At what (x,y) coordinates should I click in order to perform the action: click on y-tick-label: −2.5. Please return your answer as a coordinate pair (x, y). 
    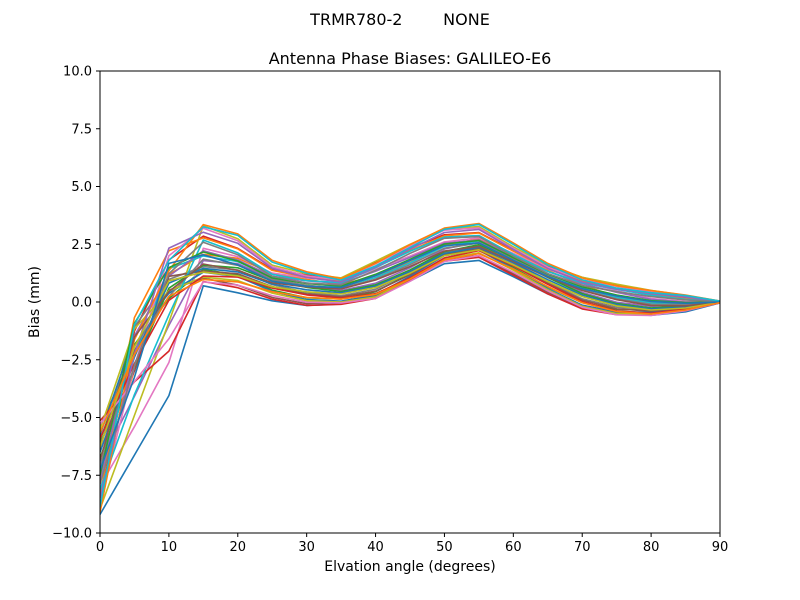
    Looking at the image, I should click on (76, 360).